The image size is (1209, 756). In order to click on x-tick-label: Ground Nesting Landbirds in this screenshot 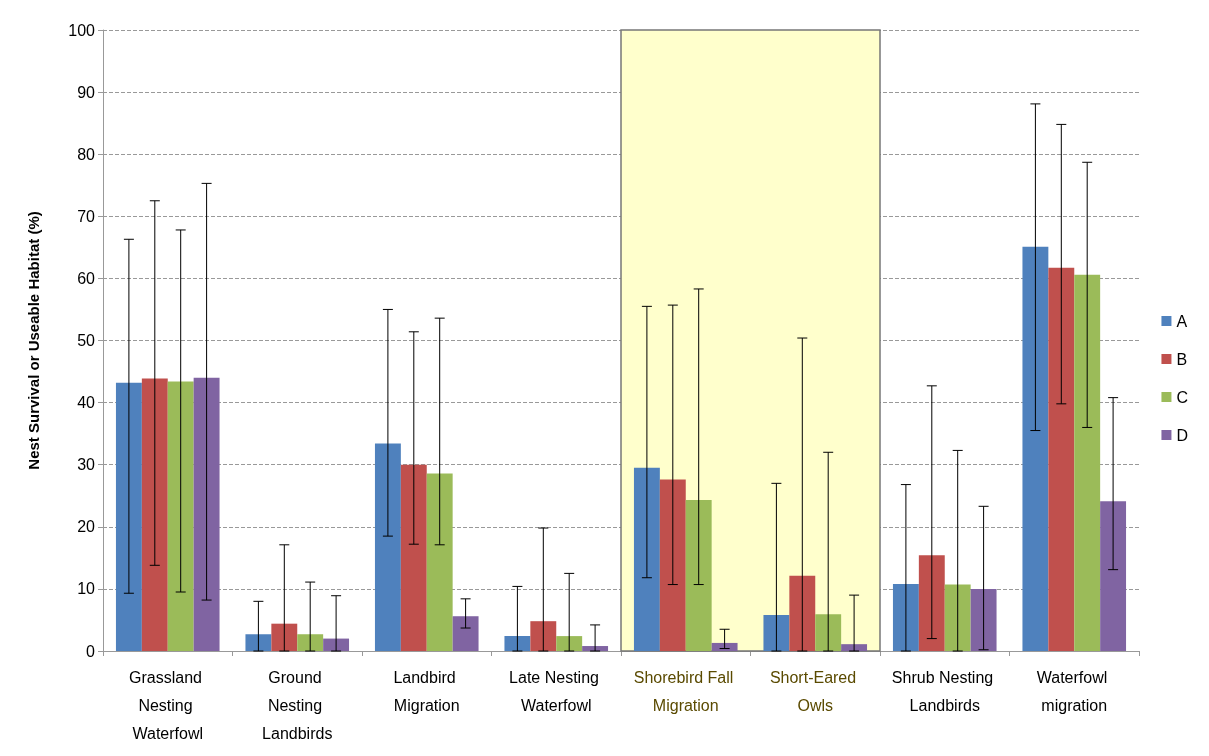, I will do `click(297, 705)`.